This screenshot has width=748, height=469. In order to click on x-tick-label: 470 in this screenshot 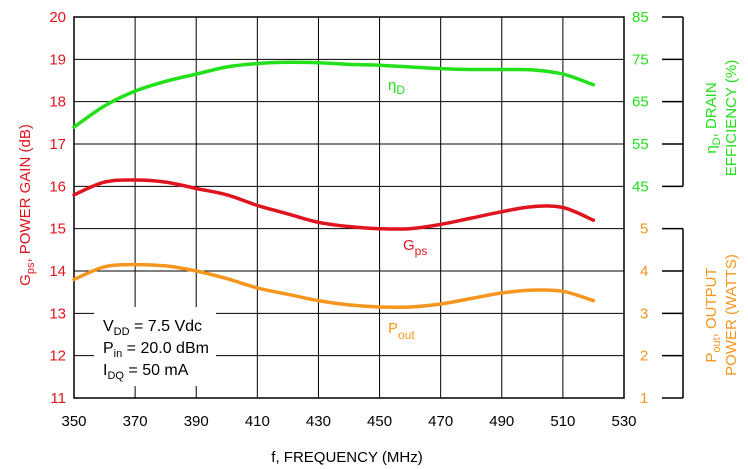, I will do `click(440, 421)`.